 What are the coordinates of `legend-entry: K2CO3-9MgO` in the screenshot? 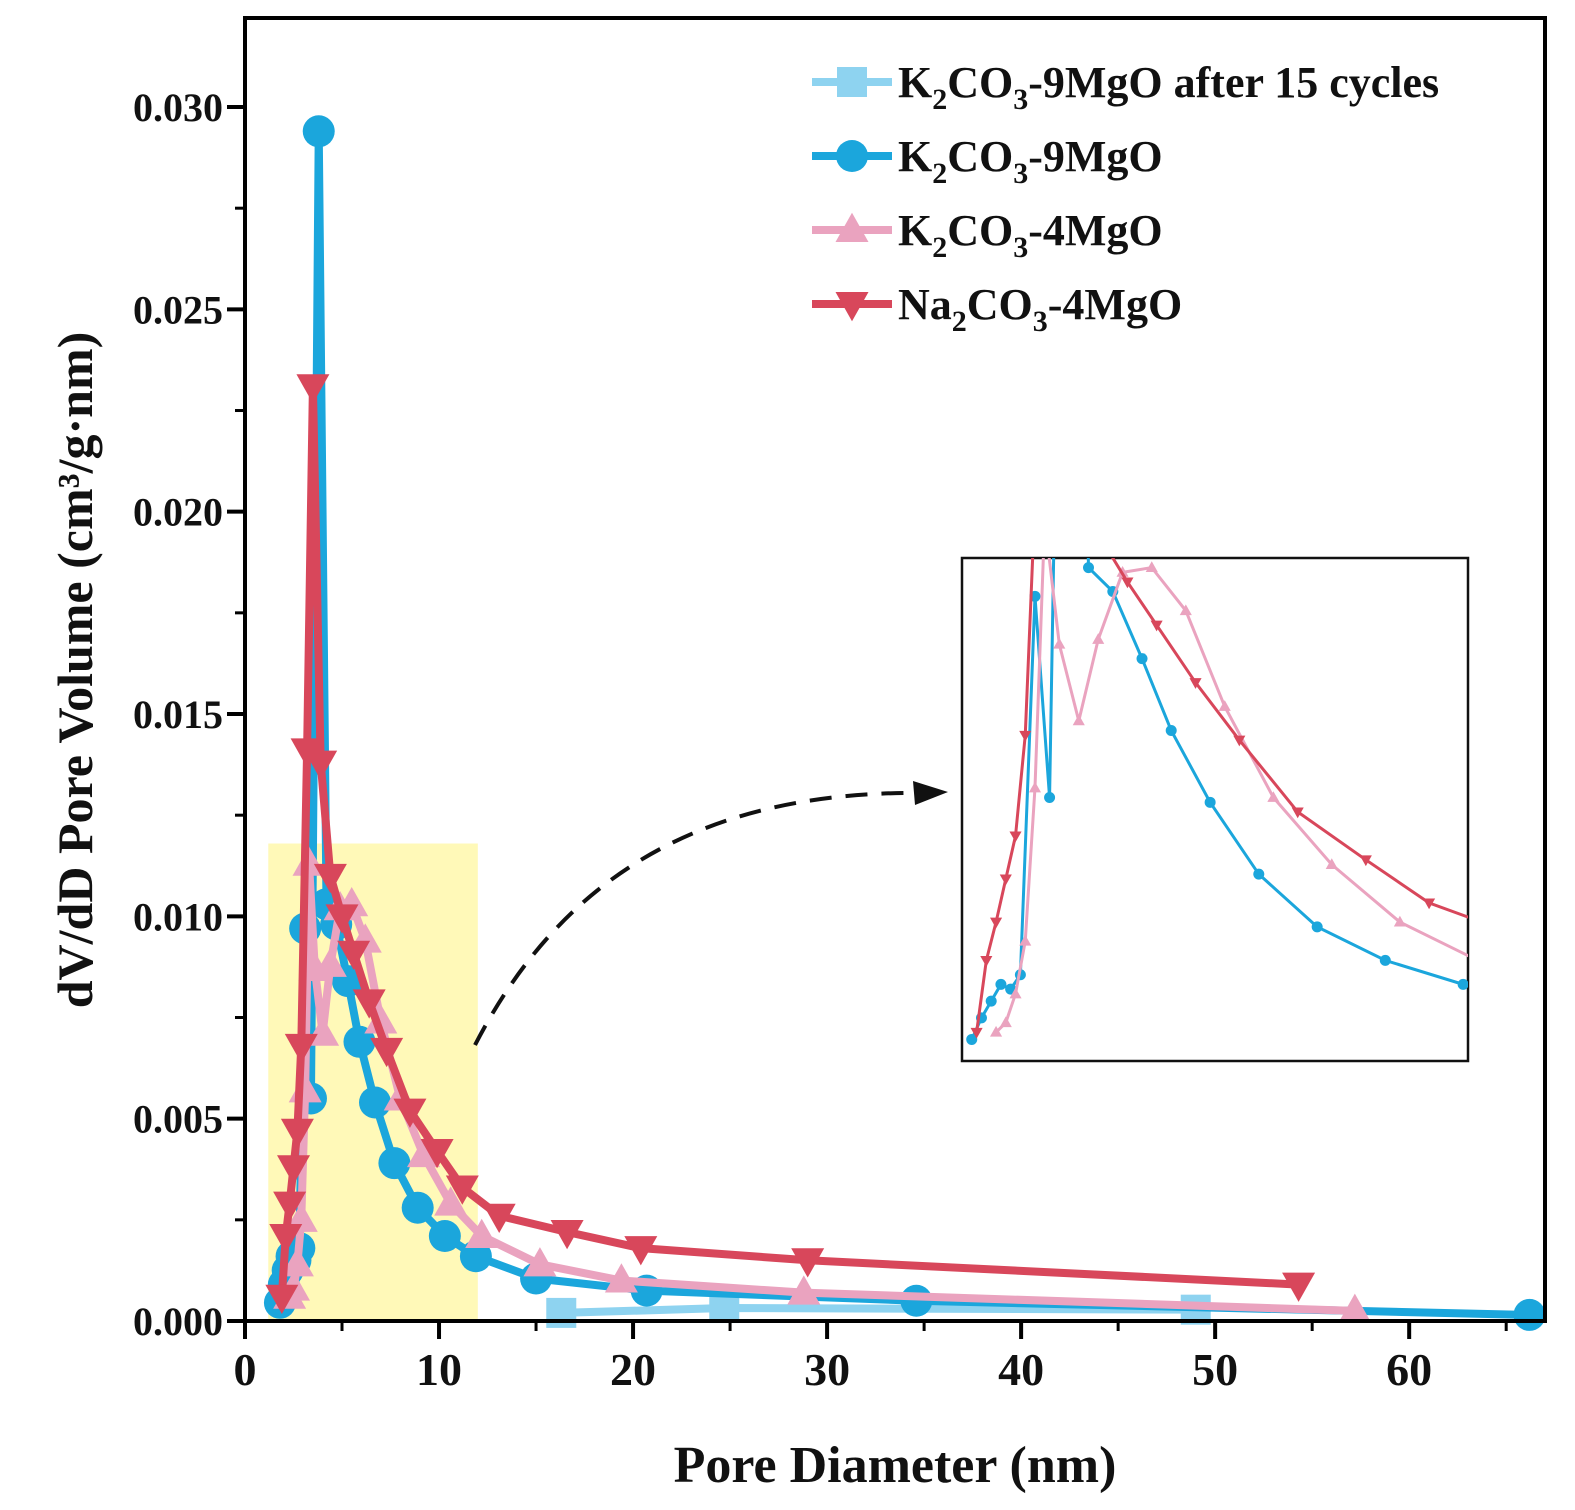 It's located at (987, 161).